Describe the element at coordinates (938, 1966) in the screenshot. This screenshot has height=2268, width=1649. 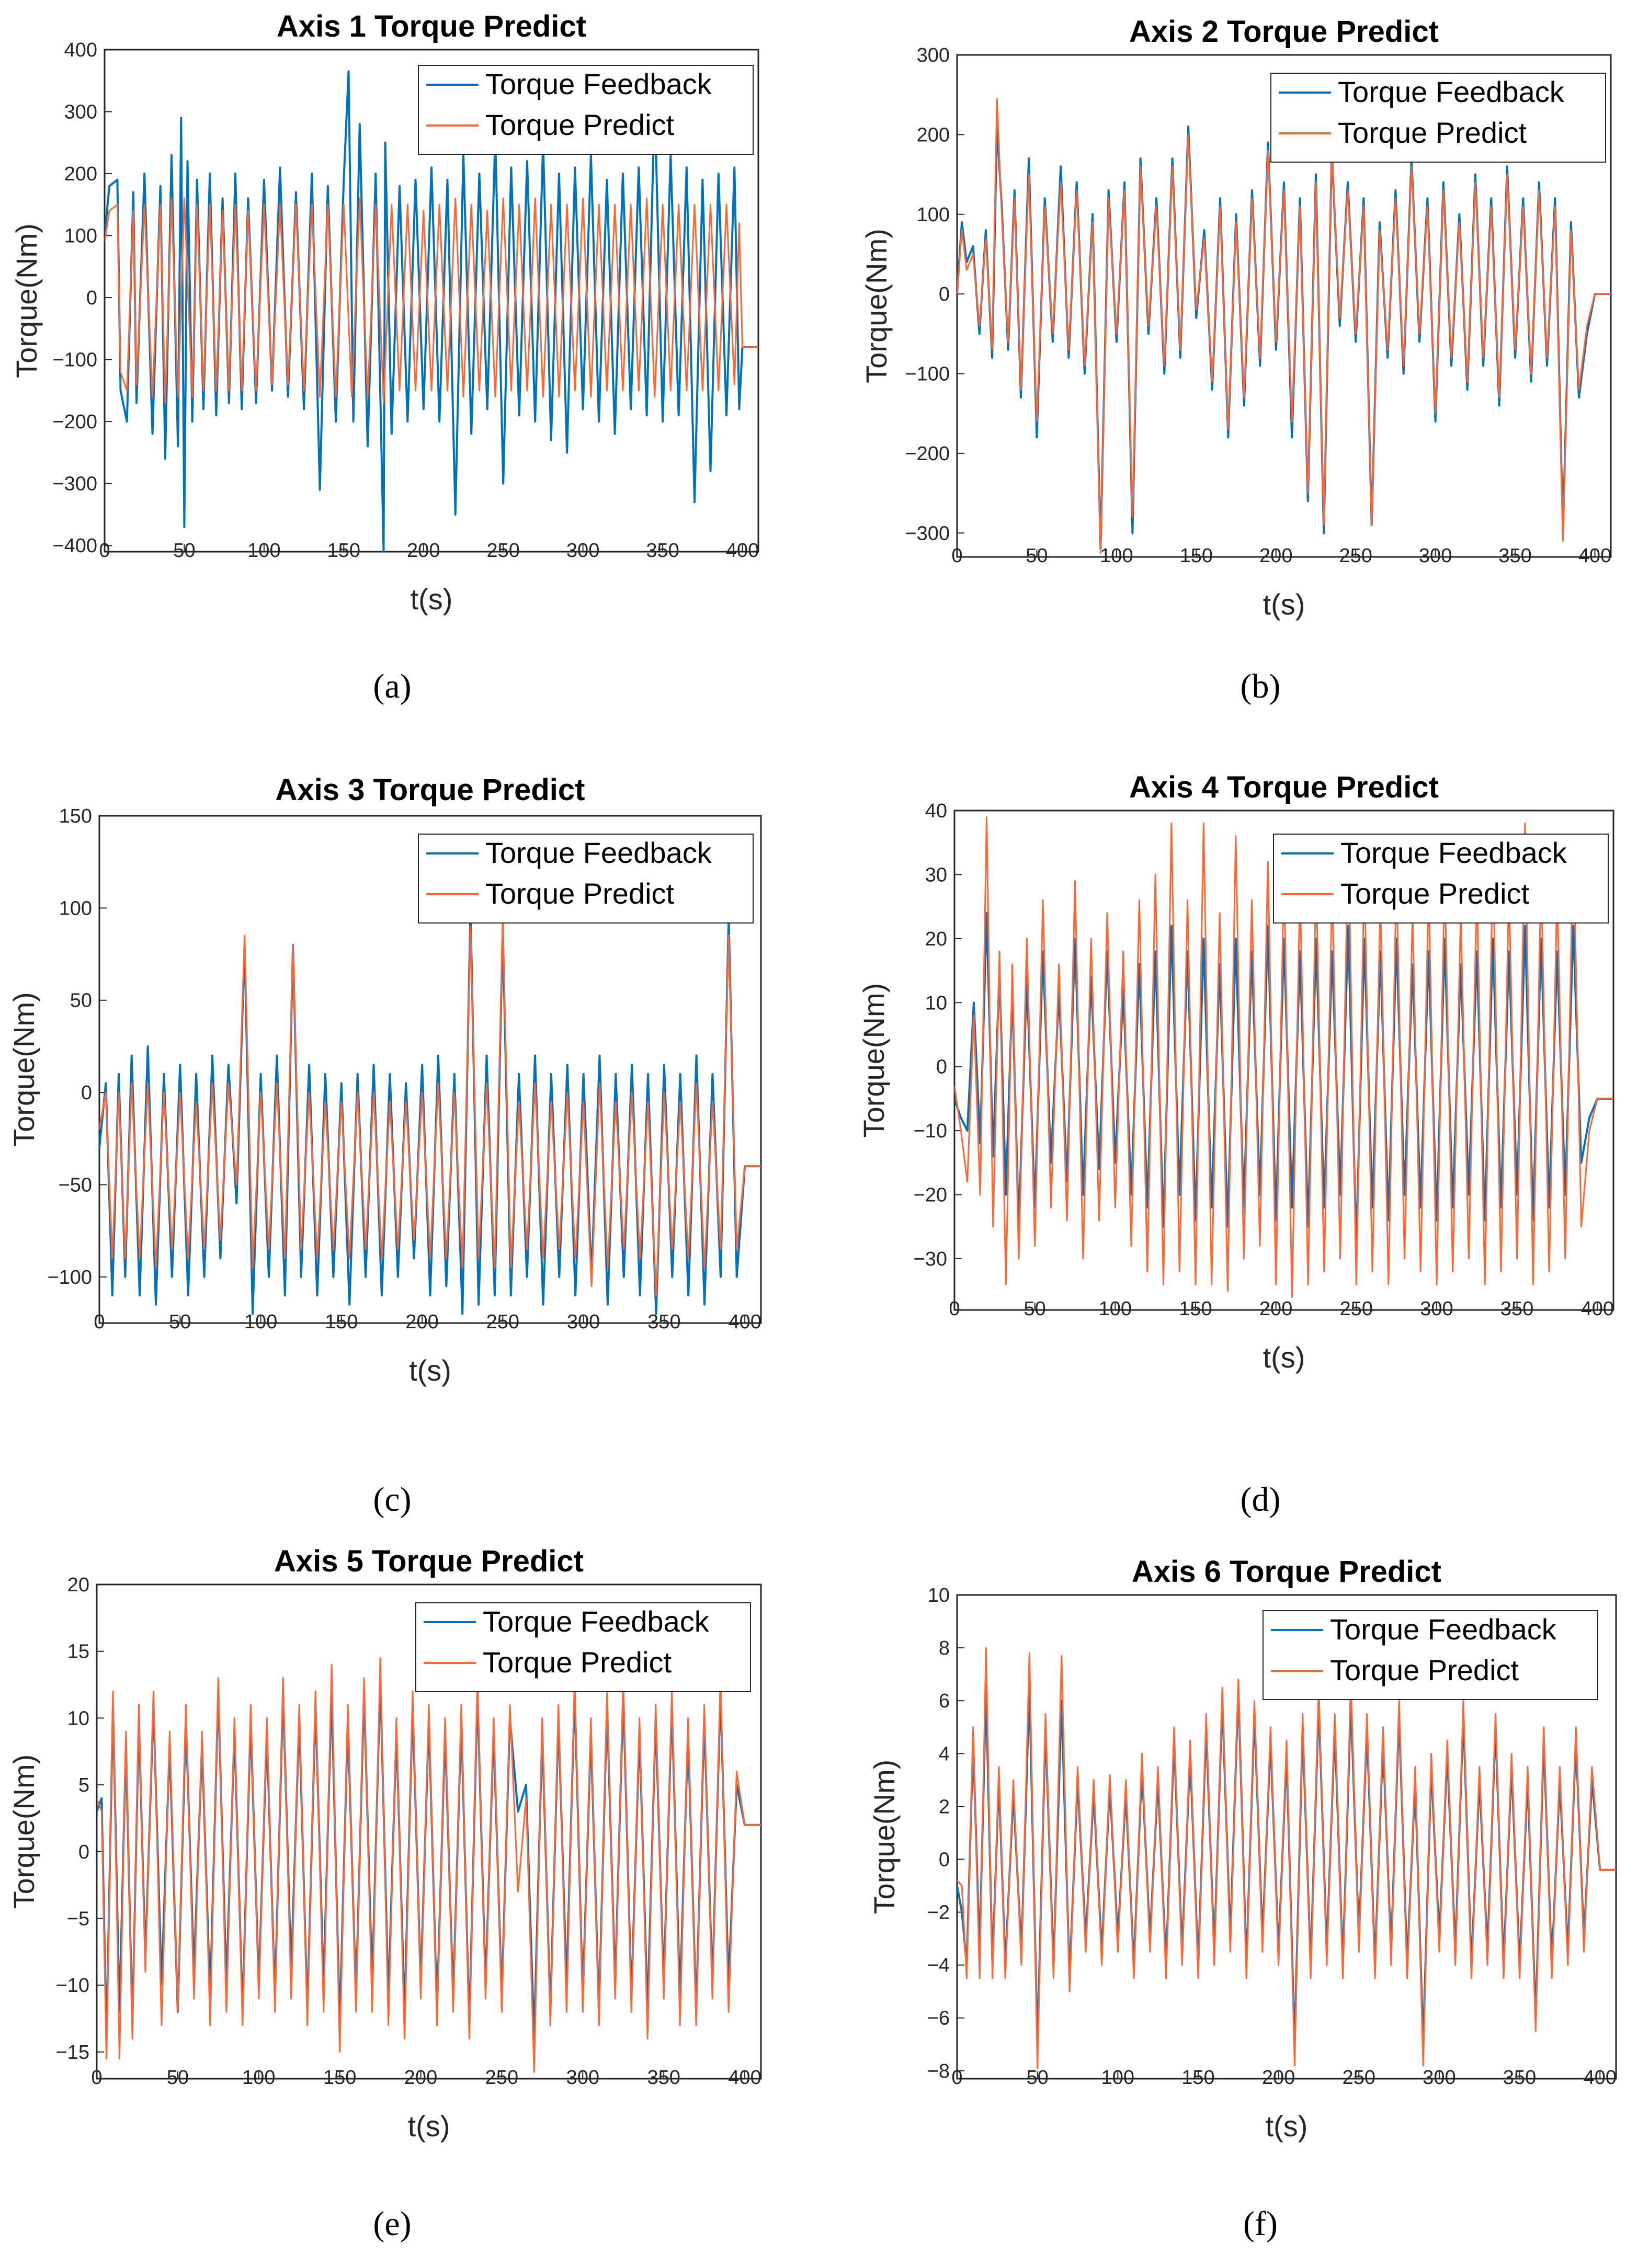
I see `y-tick-label: −4` at that location.